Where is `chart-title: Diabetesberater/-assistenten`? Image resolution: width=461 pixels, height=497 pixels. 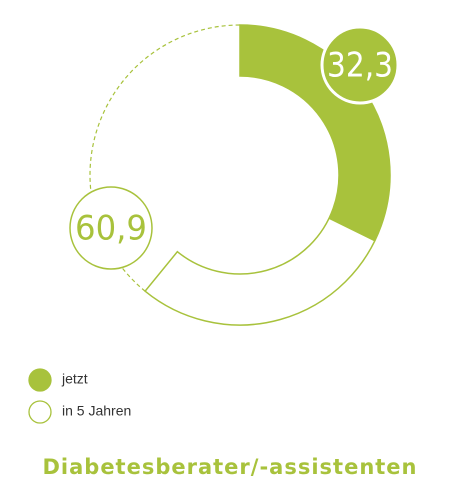
chart-title: Diabetesberater/-assistenten is located at coordinates (229, 467).